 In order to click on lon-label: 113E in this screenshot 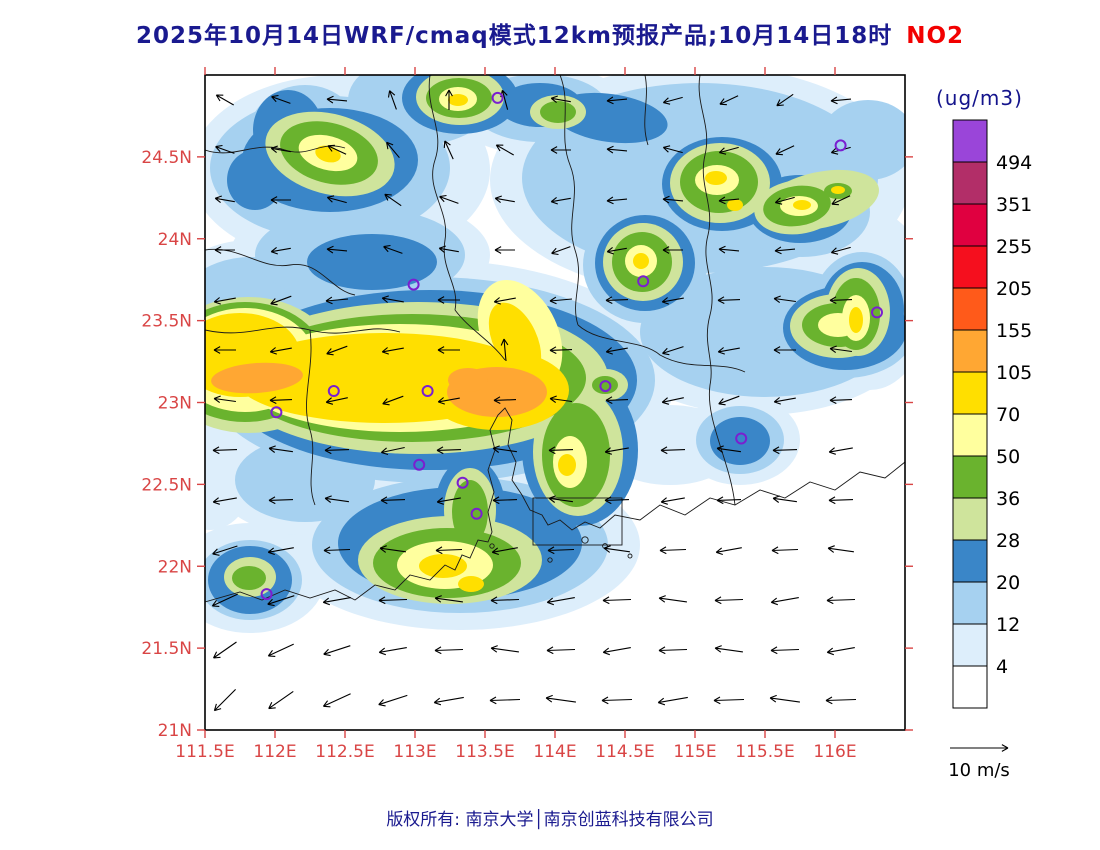, I will do `click(414, 752)`.